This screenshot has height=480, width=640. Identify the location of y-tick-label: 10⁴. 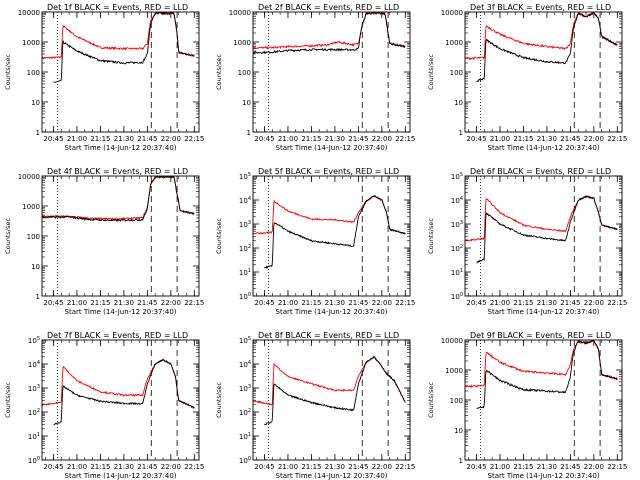
(245, 364).